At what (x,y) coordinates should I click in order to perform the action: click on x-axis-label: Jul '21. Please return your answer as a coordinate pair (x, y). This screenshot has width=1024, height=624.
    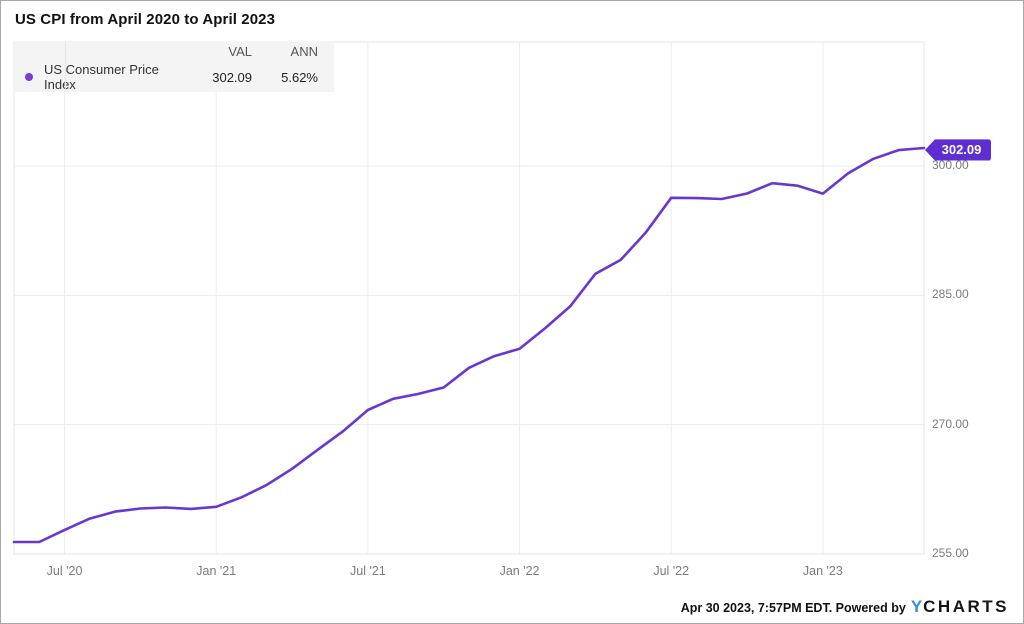
    Looking at the image, I should click on (368, 571).